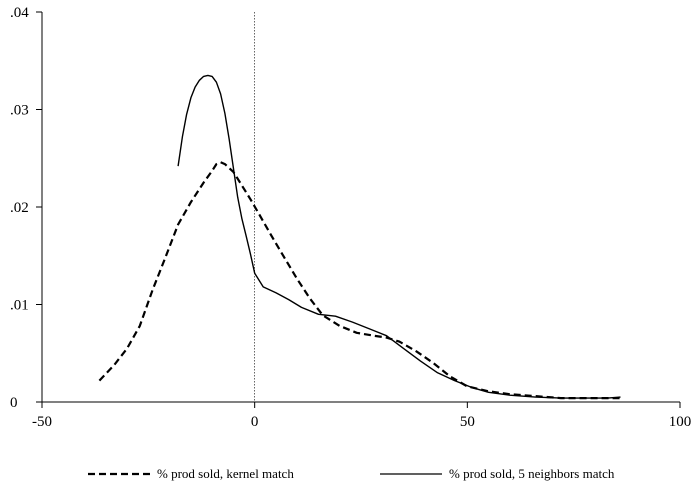  I want to click on legend-label: % prod sold, kernel match, so click(225, 473).